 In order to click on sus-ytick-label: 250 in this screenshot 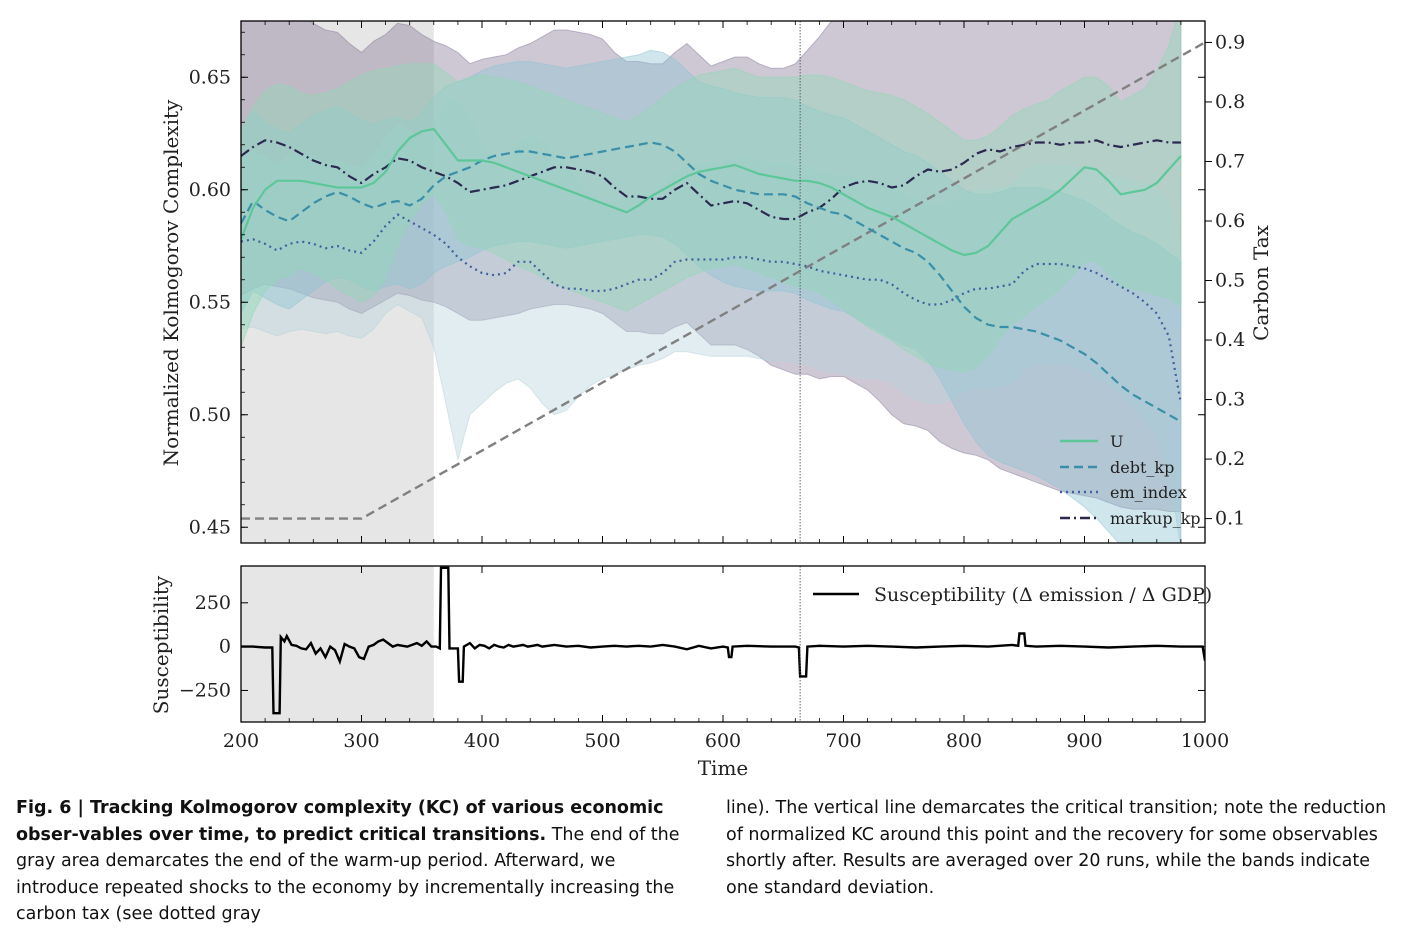, I will do `click(213, 603)`.